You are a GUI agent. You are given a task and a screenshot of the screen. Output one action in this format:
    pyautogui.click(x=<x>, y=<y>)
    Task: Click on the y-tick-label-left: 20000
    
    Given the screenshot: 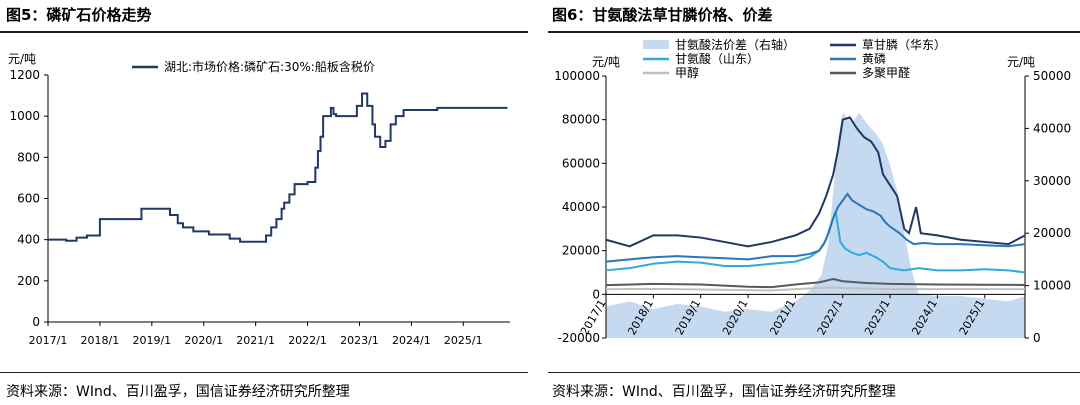 What is the action you would take?
    pyautogui.click(x=581, y=251)
    